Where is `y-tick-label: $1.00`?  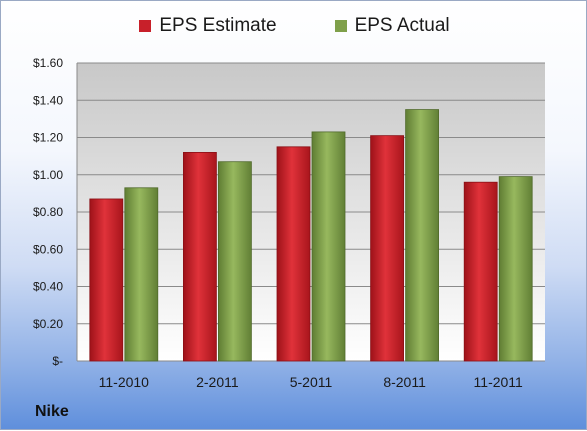 y-tick-label: $1.00 is located at coordinates (48, 175).